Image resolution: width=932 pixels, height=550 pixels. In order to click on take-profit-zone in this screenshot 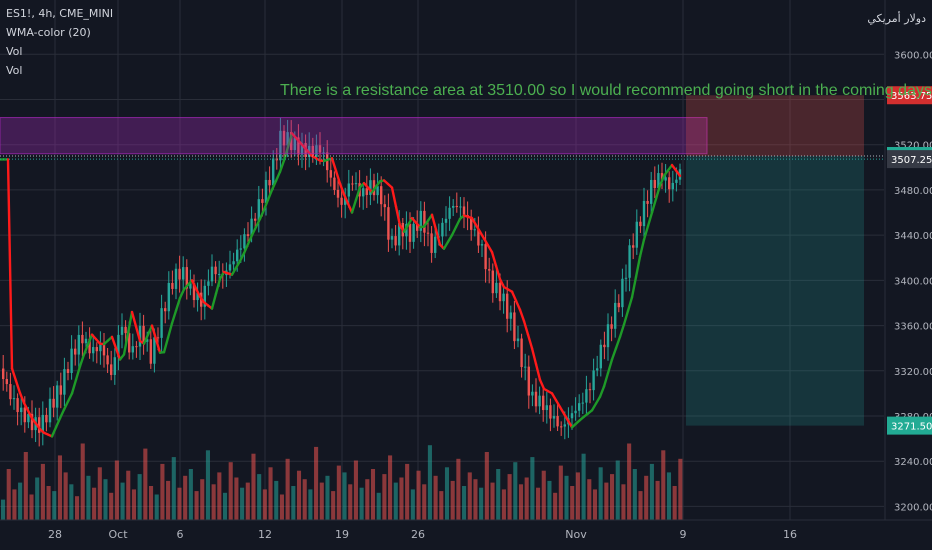, I will do `click(775, 291)`.